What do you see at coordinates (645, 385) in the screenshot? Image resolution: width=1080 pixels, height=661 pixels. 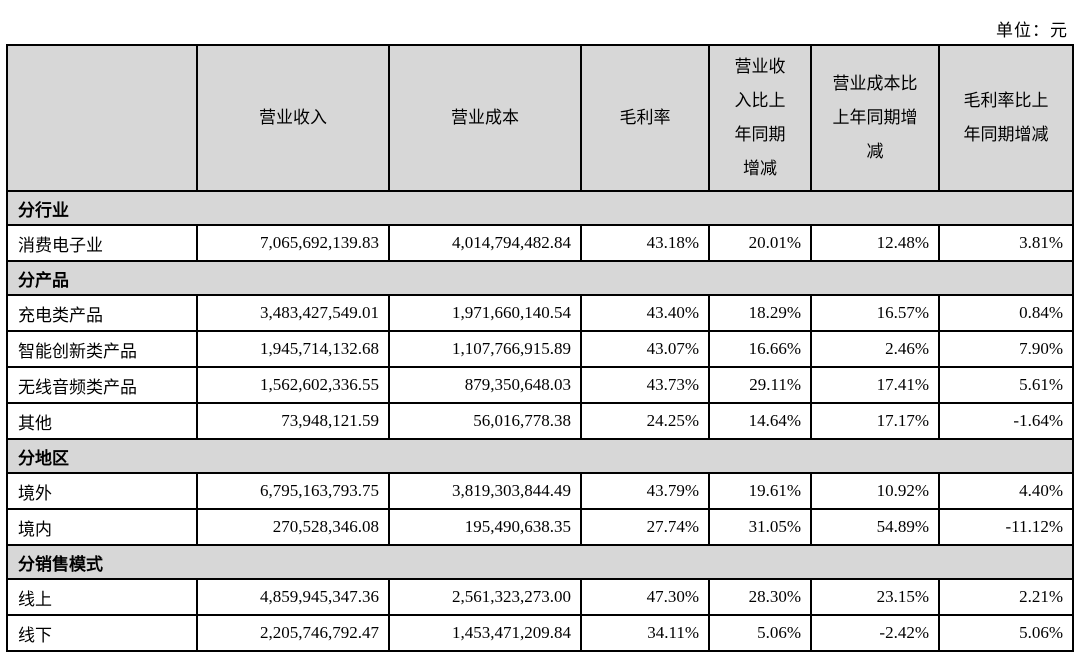 I see `cell-gross-margin: 43.73%` at bounding box center [645, 385].